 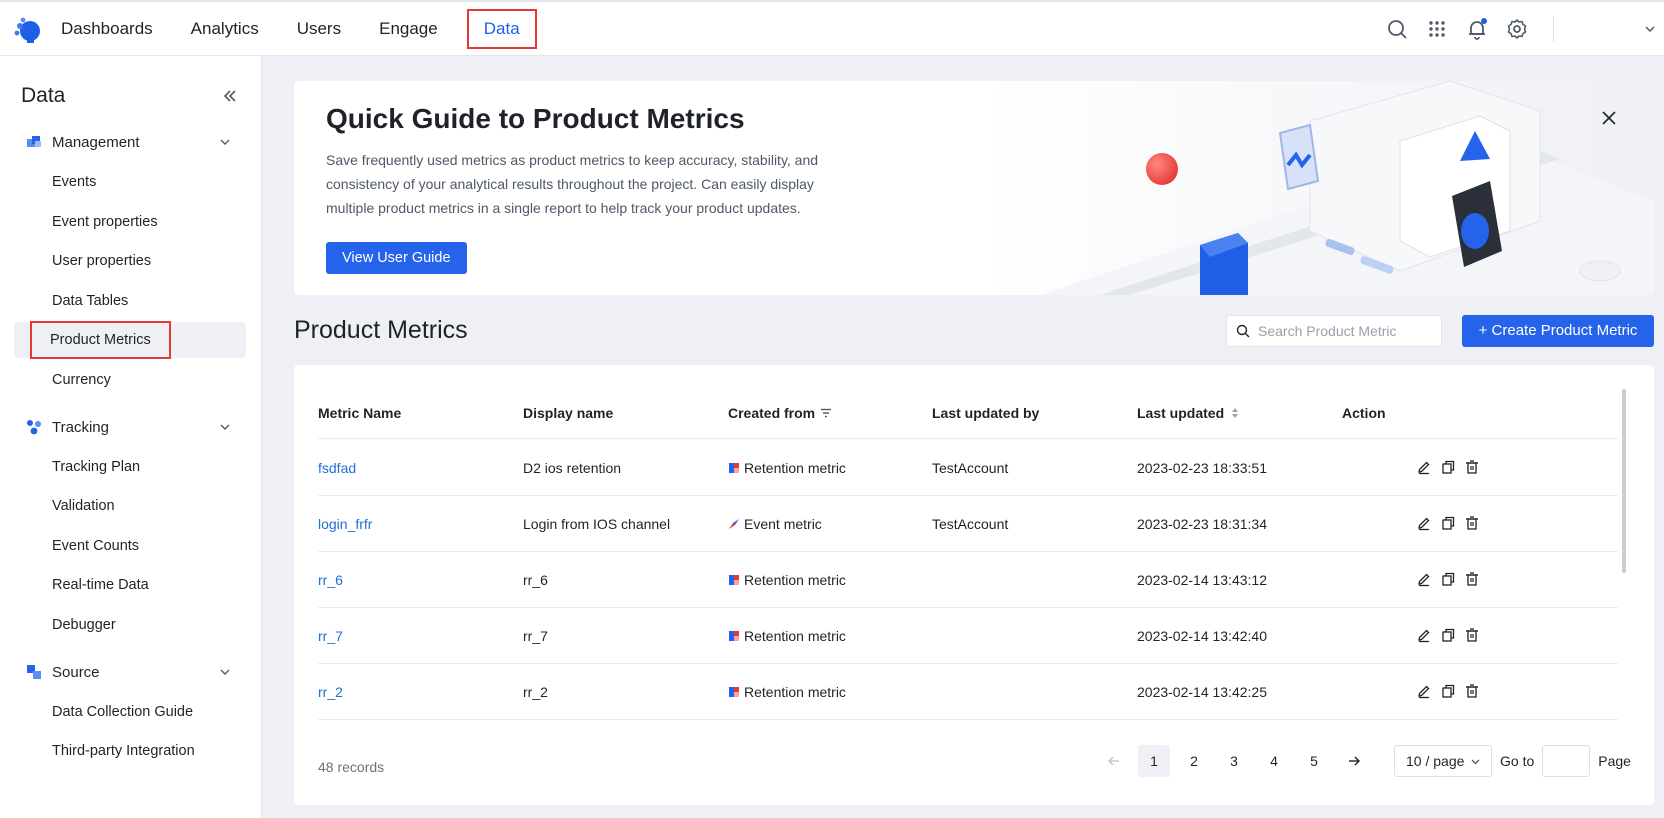 I want to click on page-size-select: 10 / page, so click(x=1443, y=761).